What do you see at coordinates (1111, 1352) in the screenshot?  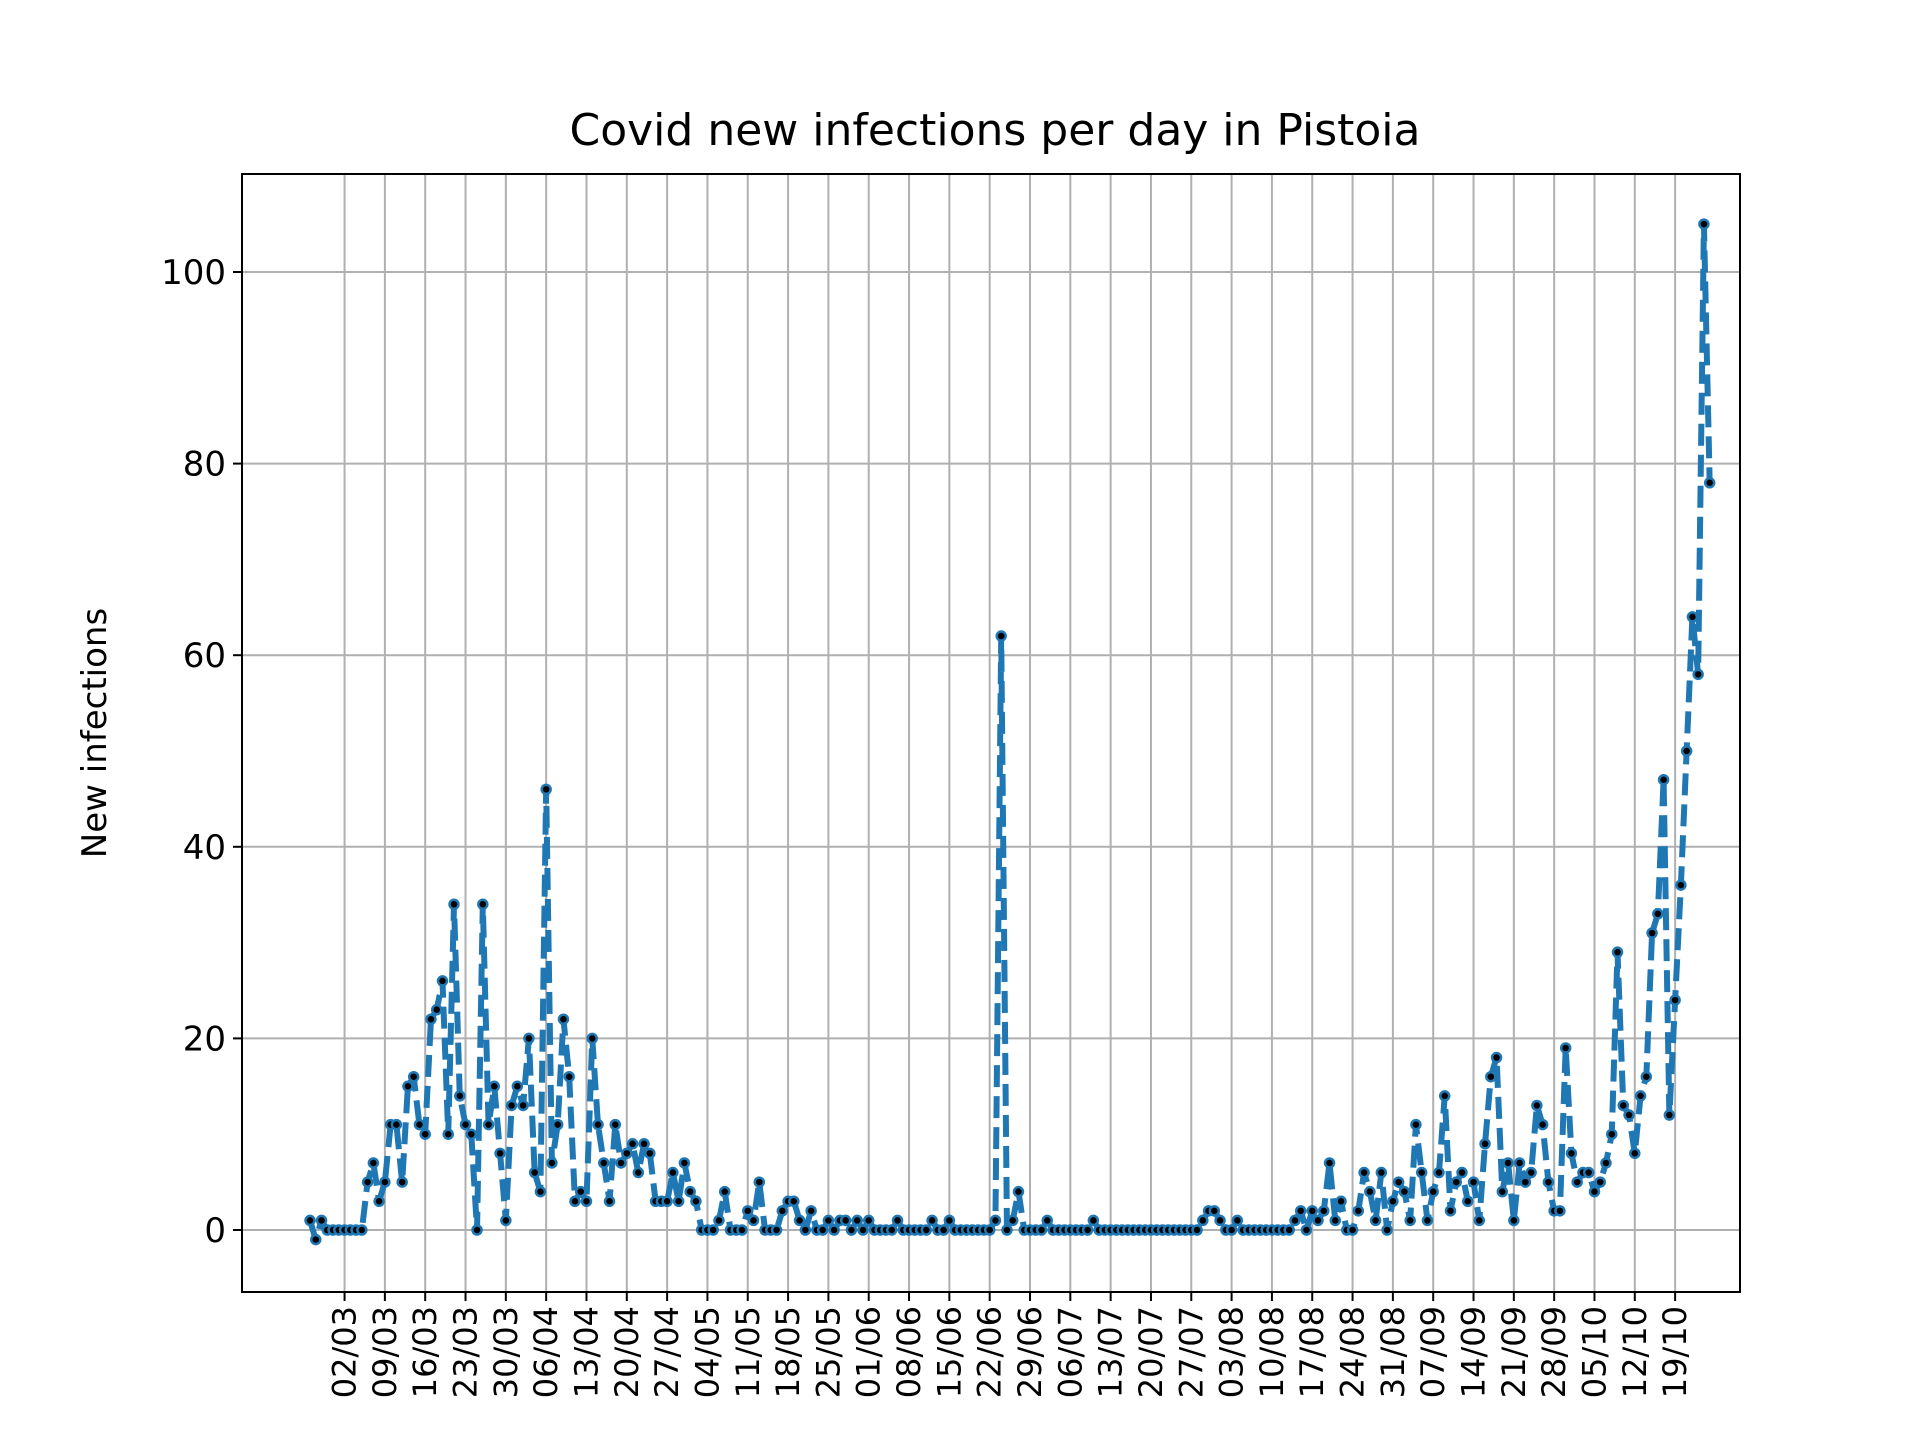 I see `x-tick-label: 13/07` at bounding box center [1111, 1352].